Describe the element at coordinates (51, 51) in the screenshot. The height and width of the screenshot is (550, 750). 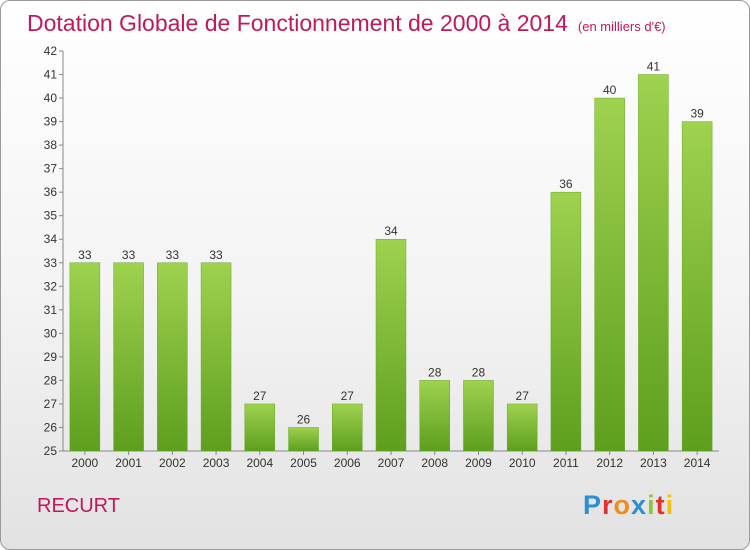
I see `y-tick-label: 42` at that location.